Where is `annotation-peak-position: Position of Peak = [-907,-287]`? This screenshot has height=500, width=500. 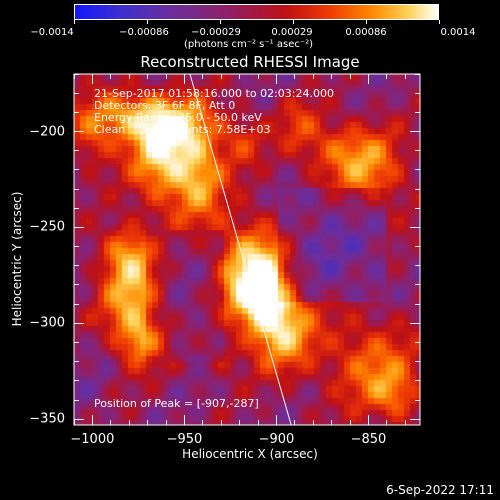 annotation-peak-position: Position of Peak = [-907,-287] is located at coordinates (176, 403).